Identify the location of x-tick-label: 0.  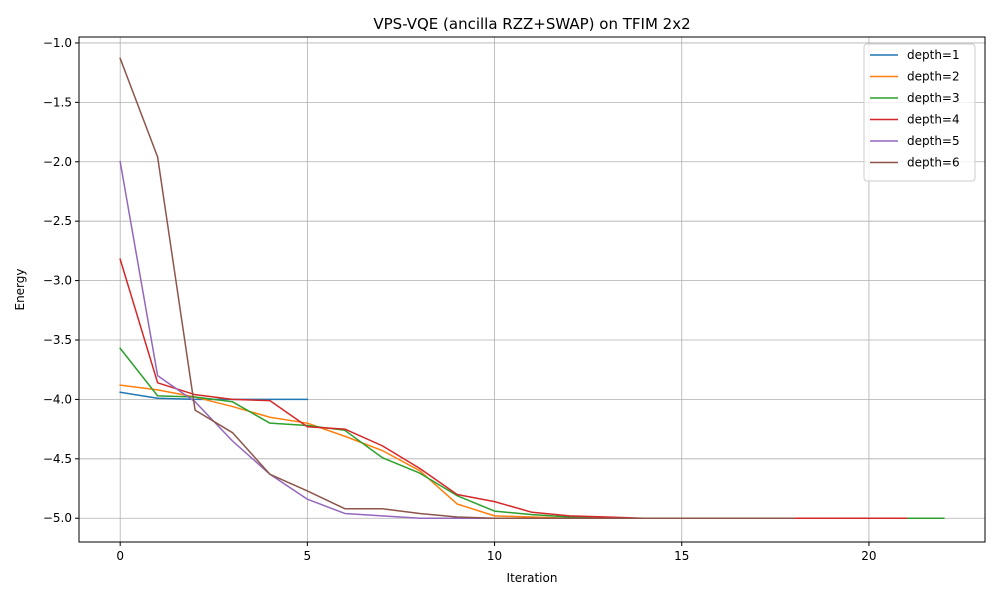
(120, 556).